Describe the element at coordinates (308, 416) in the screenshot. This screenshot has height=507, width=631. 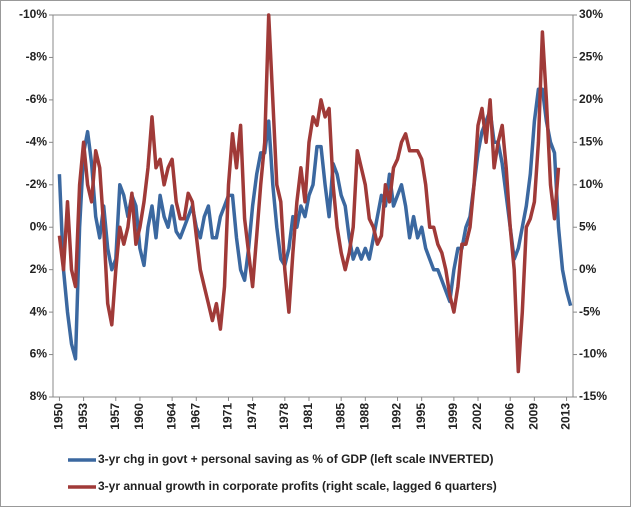
I see `x-tick-label: 1981` at that location.